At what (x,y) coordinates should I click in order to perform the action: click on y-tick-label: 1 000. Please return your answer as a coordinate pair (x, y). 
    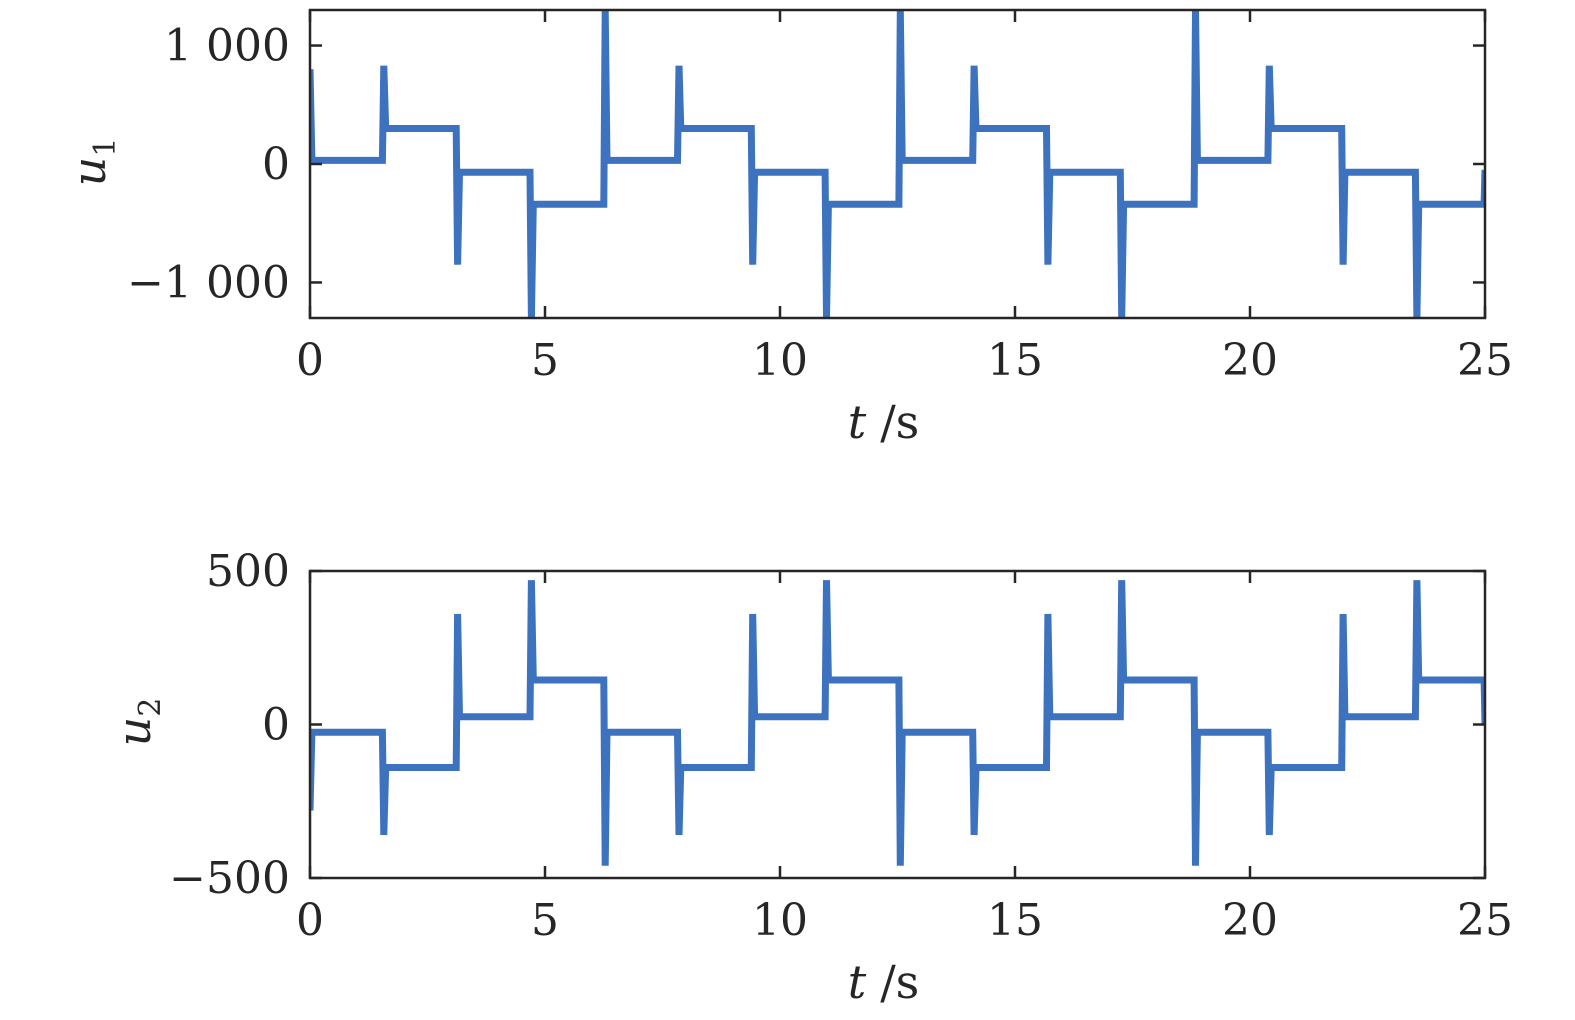
    Looking at the image, I should click on (227, 46).